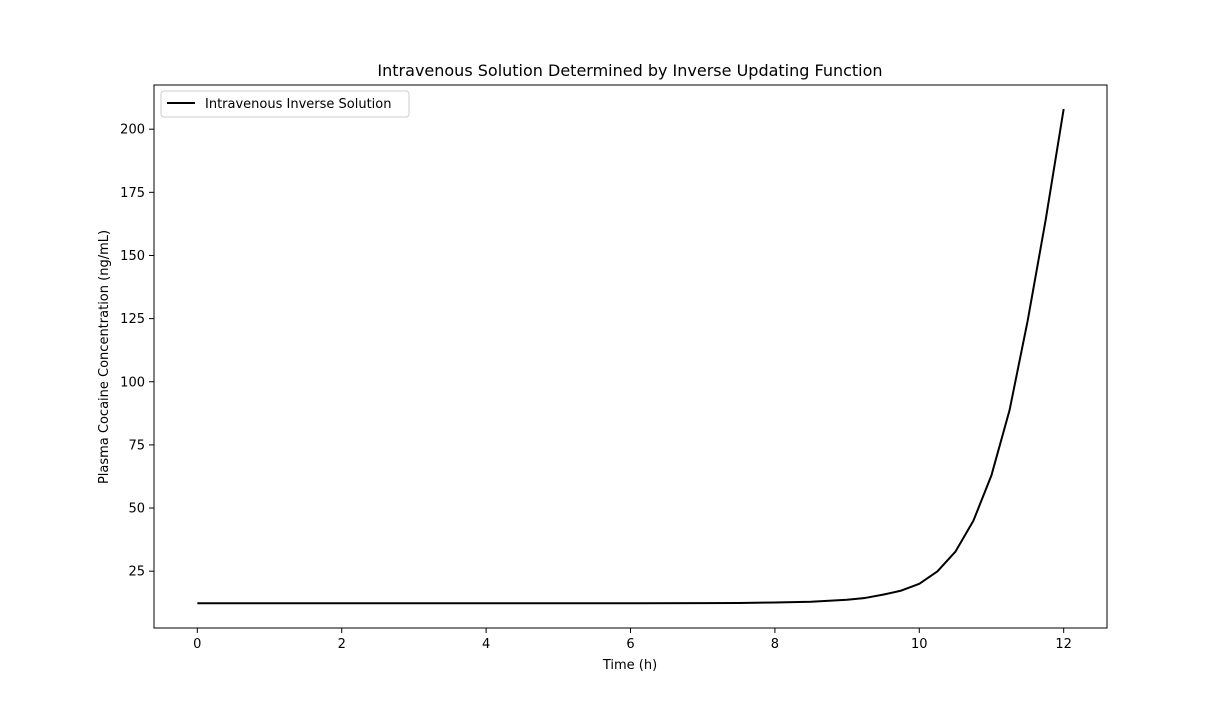 Image resolution: width=1230 pixels, height=706 pixels. I want to click on legend-entry-label: Intravenous Inverse Solution, so click(298, 104).